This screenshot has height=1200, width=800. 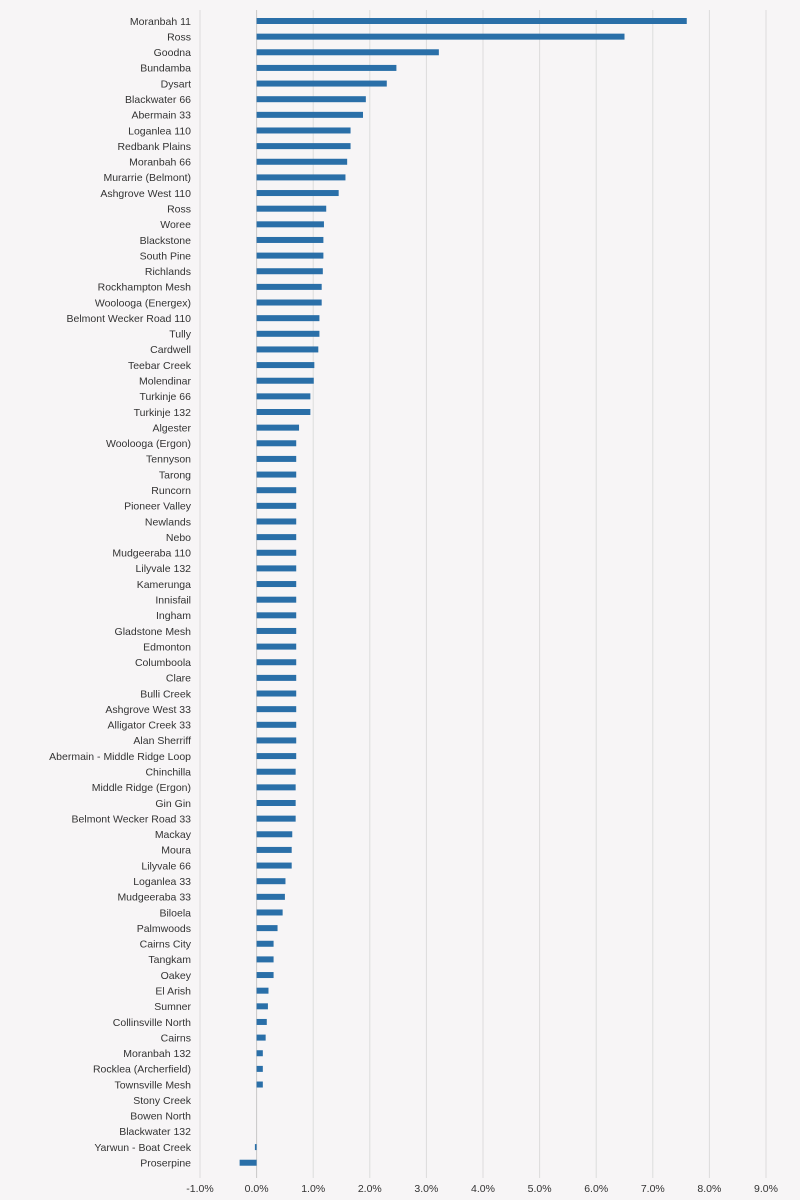 What do you see at coordinates (163, 663) in the screenshot?
I see `category-label: Columboola` at bounding box center [163, 663].